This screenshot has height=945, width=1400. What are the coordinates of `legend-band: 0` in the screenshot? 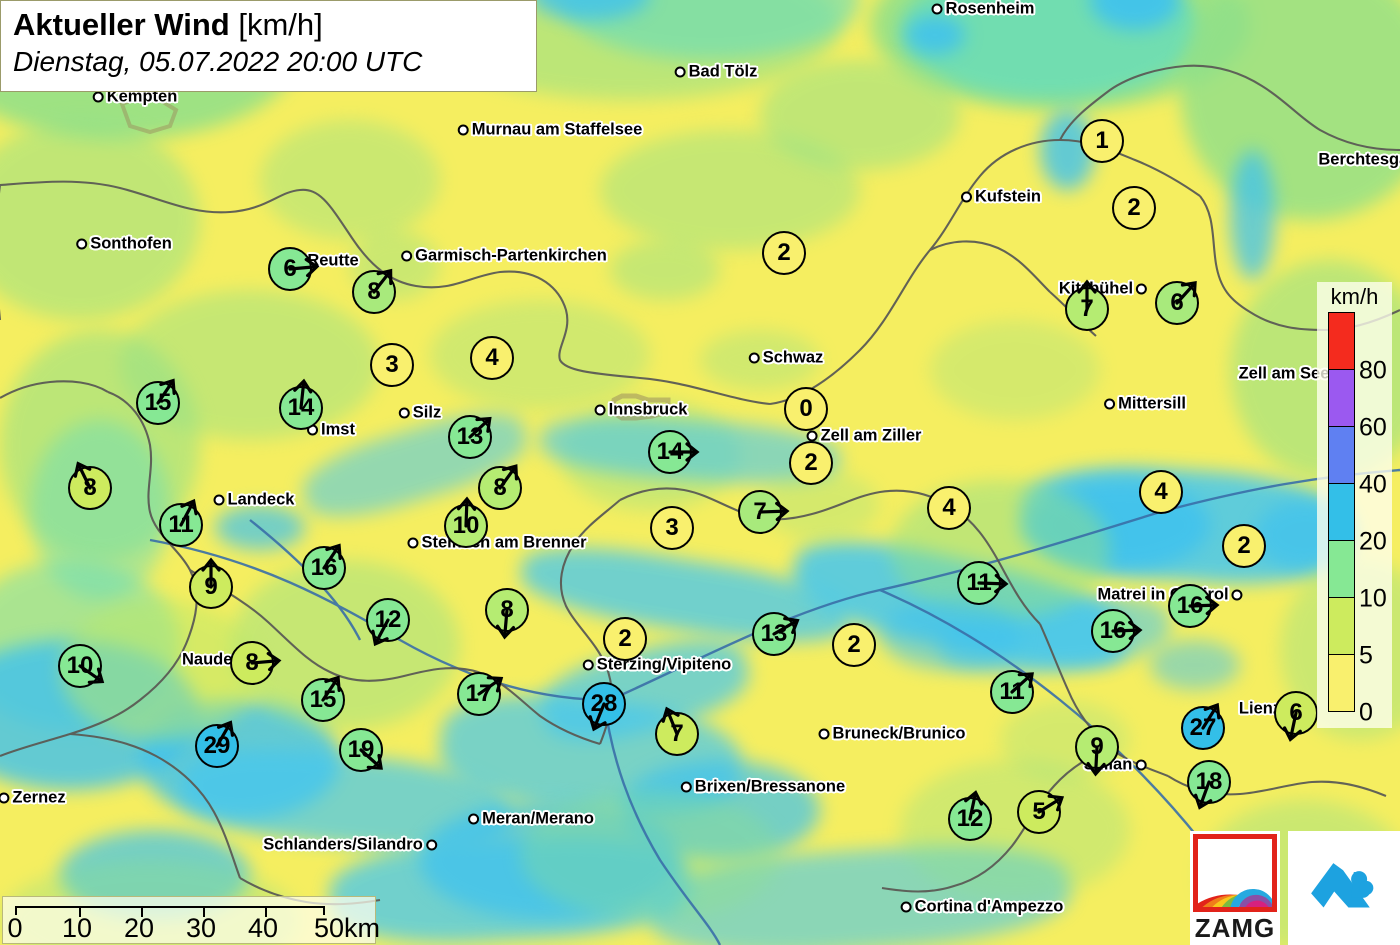 It's located at (1350, 690).